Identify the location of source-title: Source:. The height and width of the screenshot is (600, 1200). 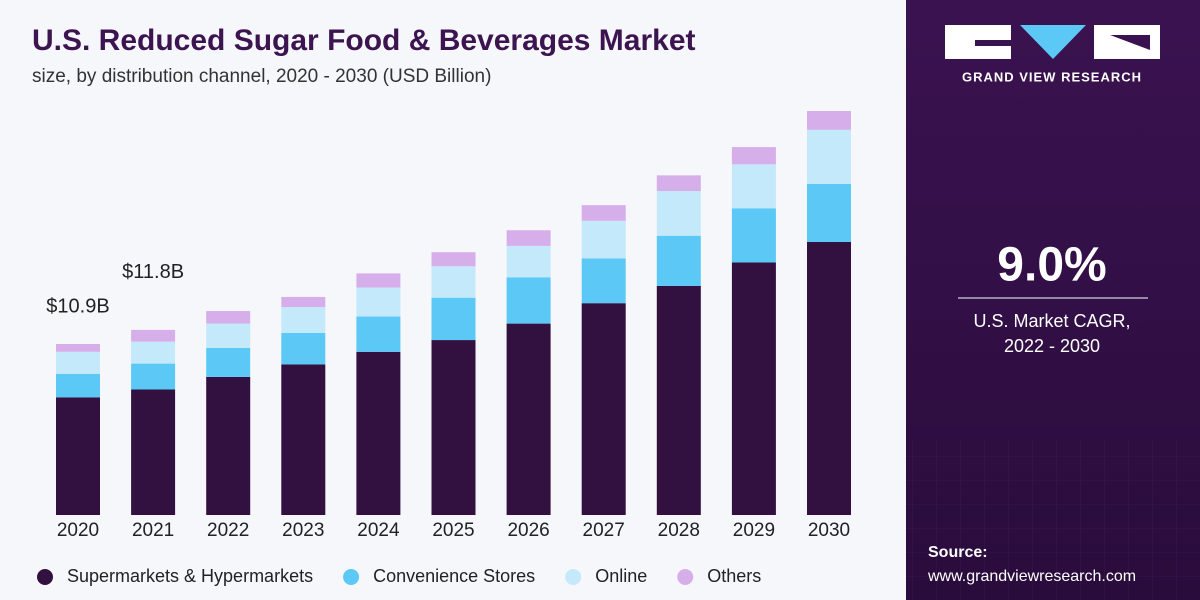
(958, 552).